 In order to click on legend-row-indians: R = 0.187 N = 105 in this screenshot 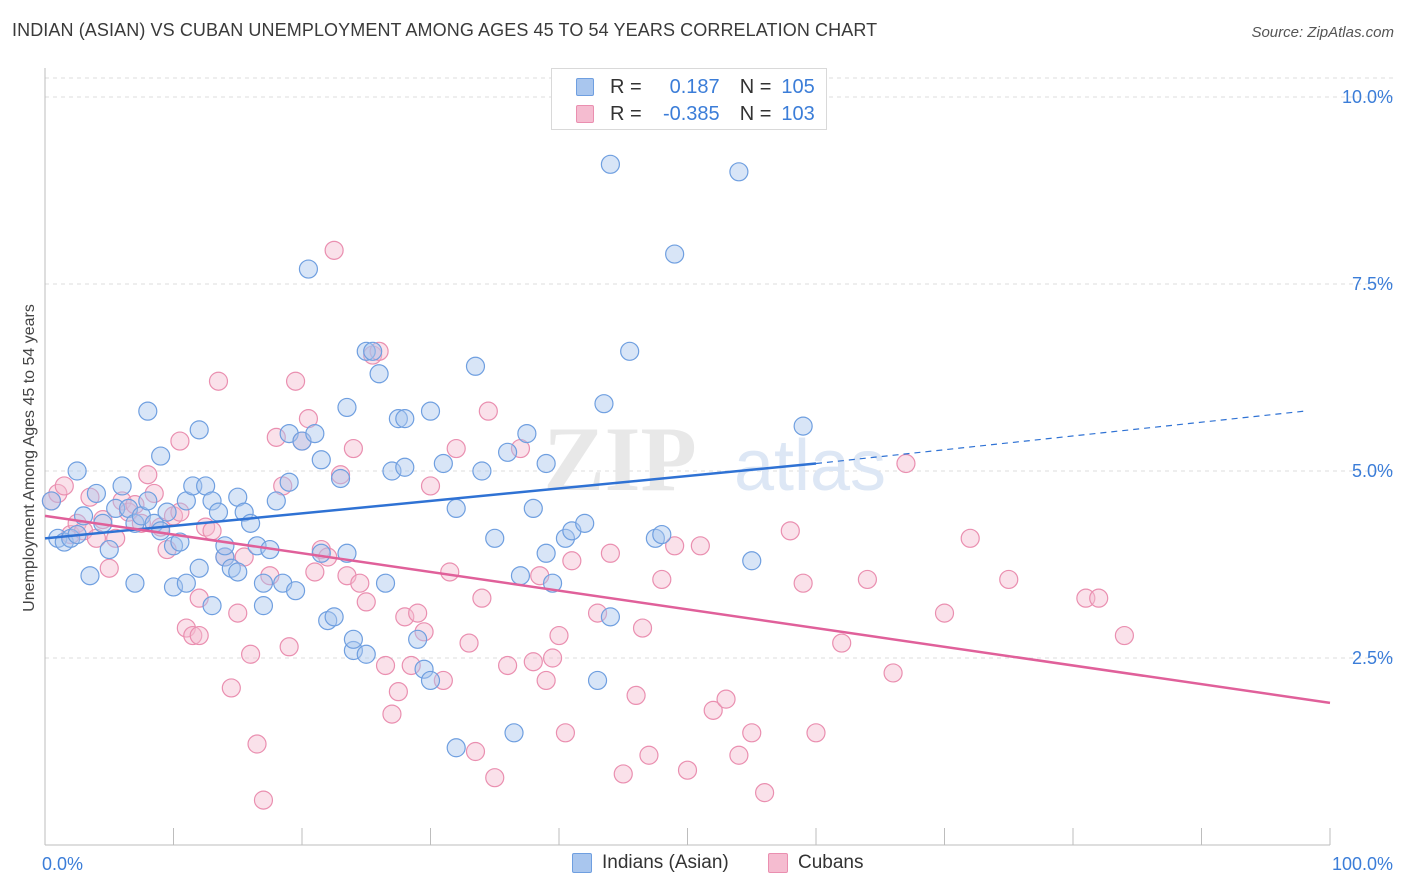, I will do `click(695, 87)`.